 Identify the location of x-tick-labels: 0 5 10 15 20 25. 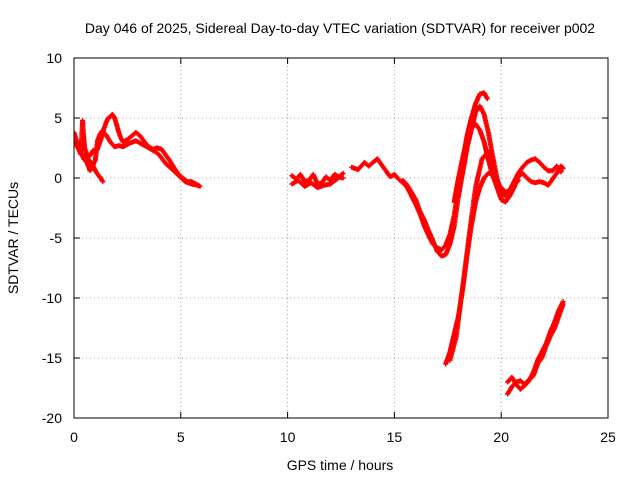
(343, 437).